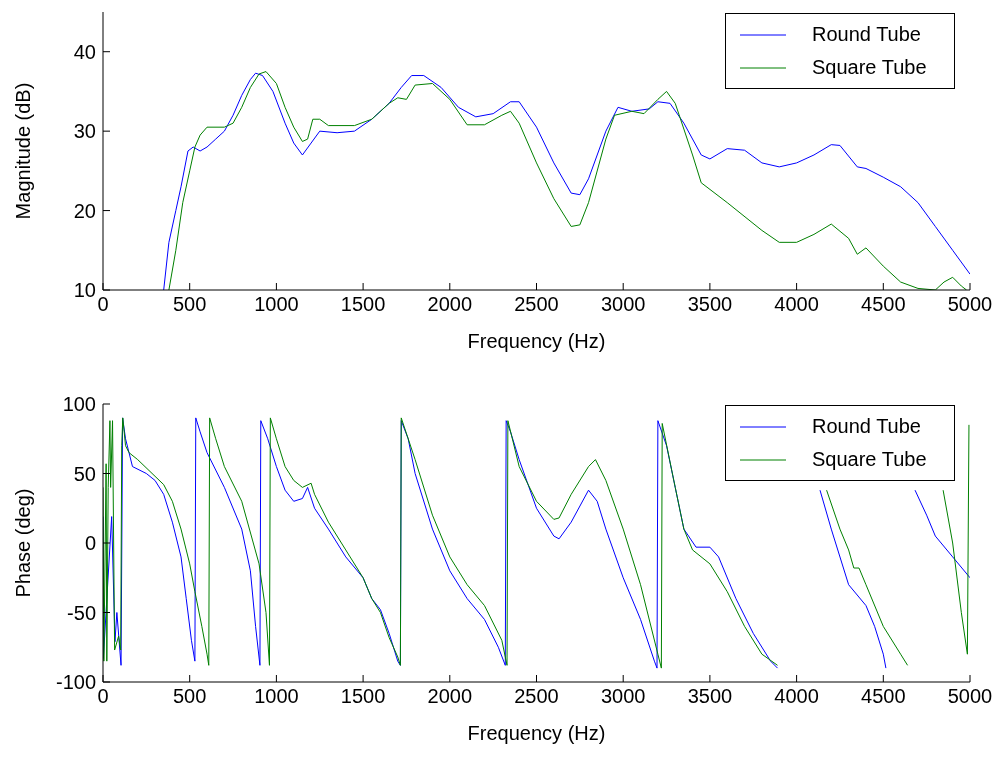  Describe the element at coordinates (84, 131) in the screenshot. I see `y-tick-label: 30` at that location.